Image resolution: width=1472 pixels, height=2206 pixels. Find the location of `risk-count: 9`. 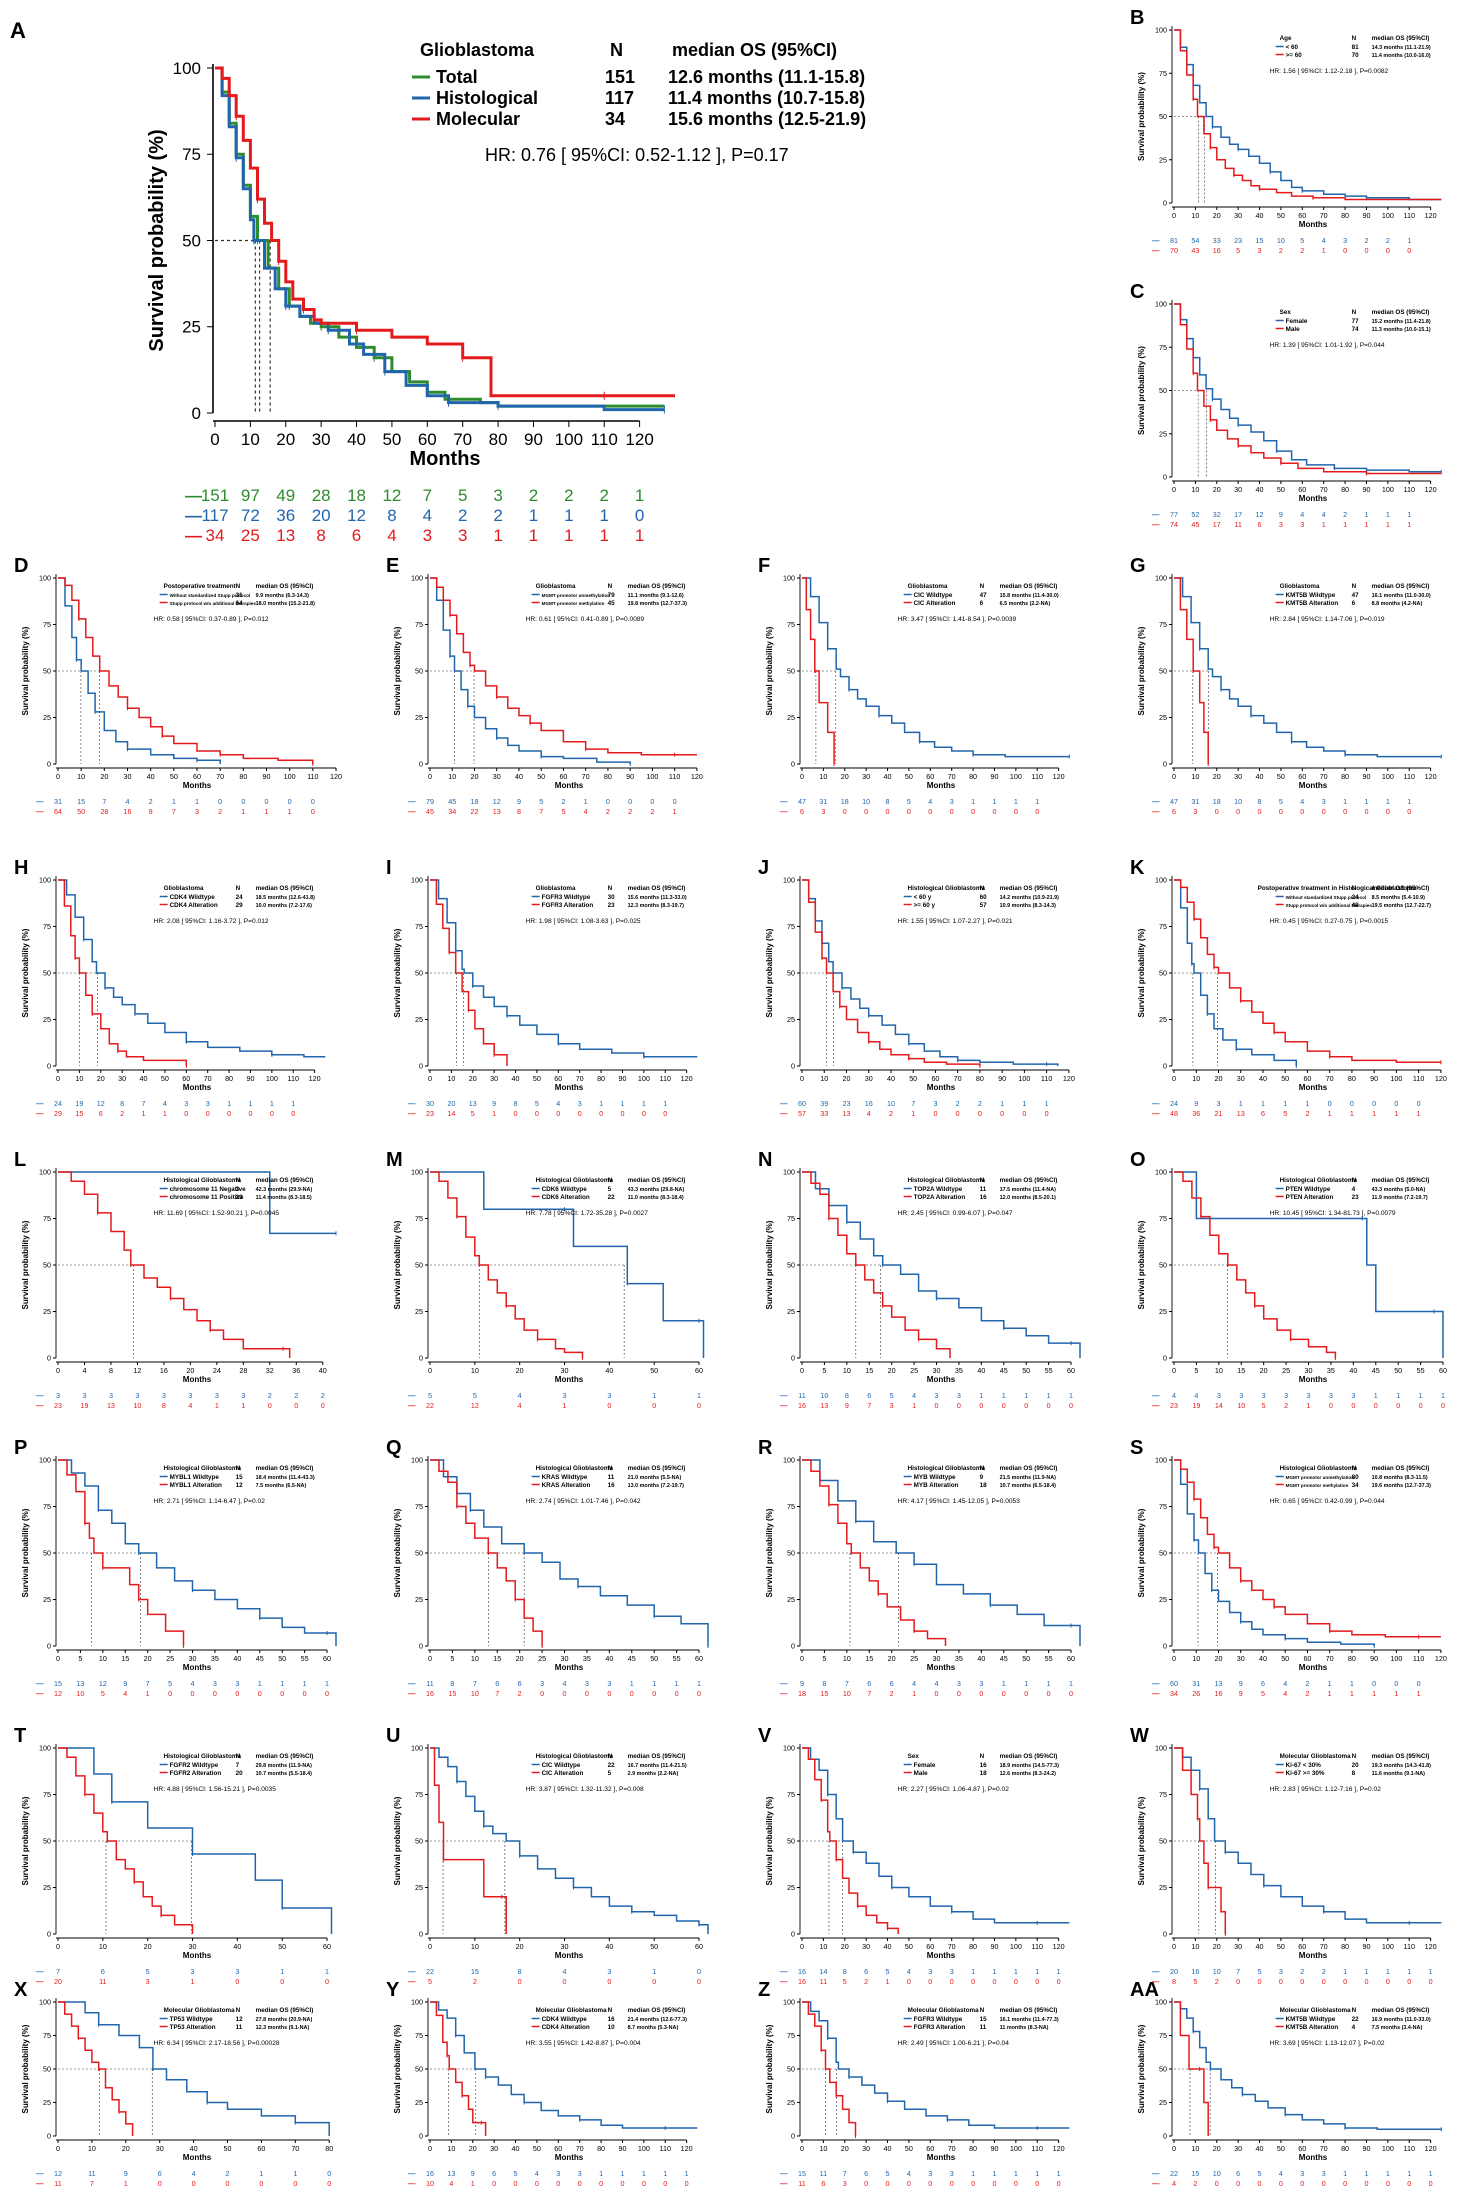

risk-count: 9 is located at coordinates (151, 811).